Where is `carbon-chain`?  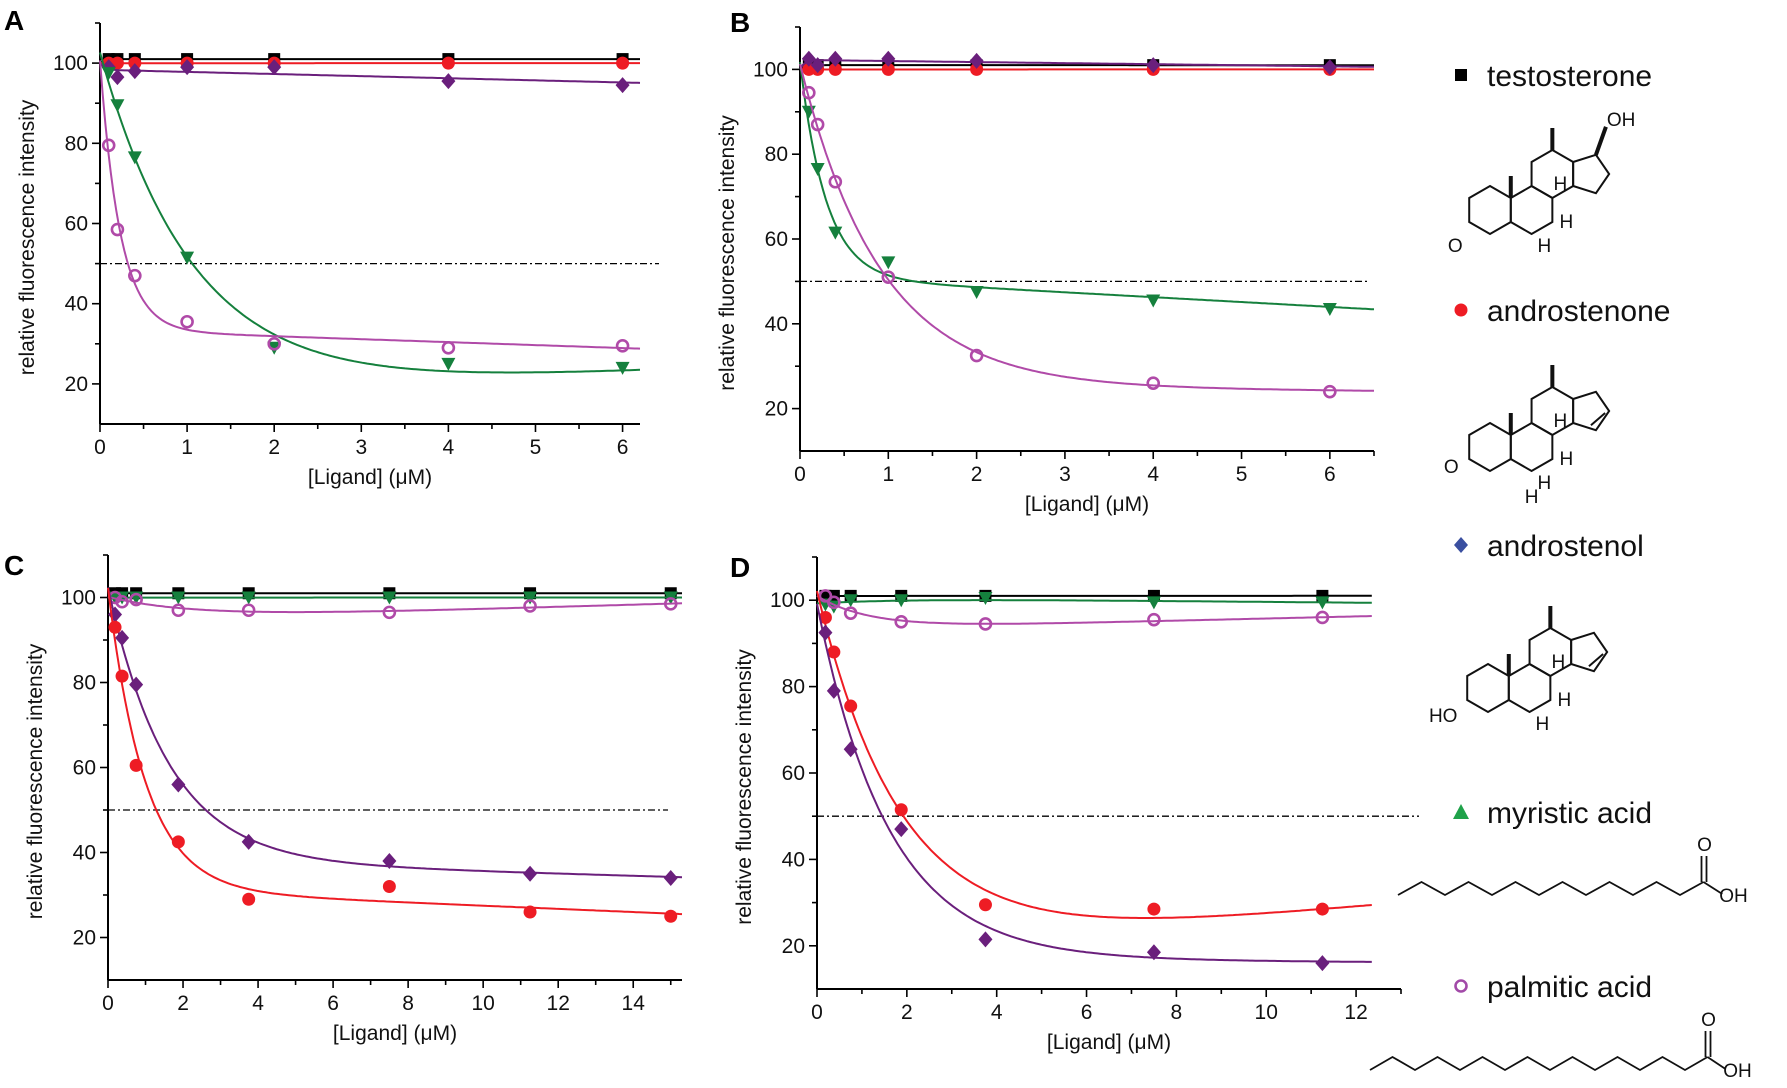
carbon-chain is located at coordinates (1550, 888).